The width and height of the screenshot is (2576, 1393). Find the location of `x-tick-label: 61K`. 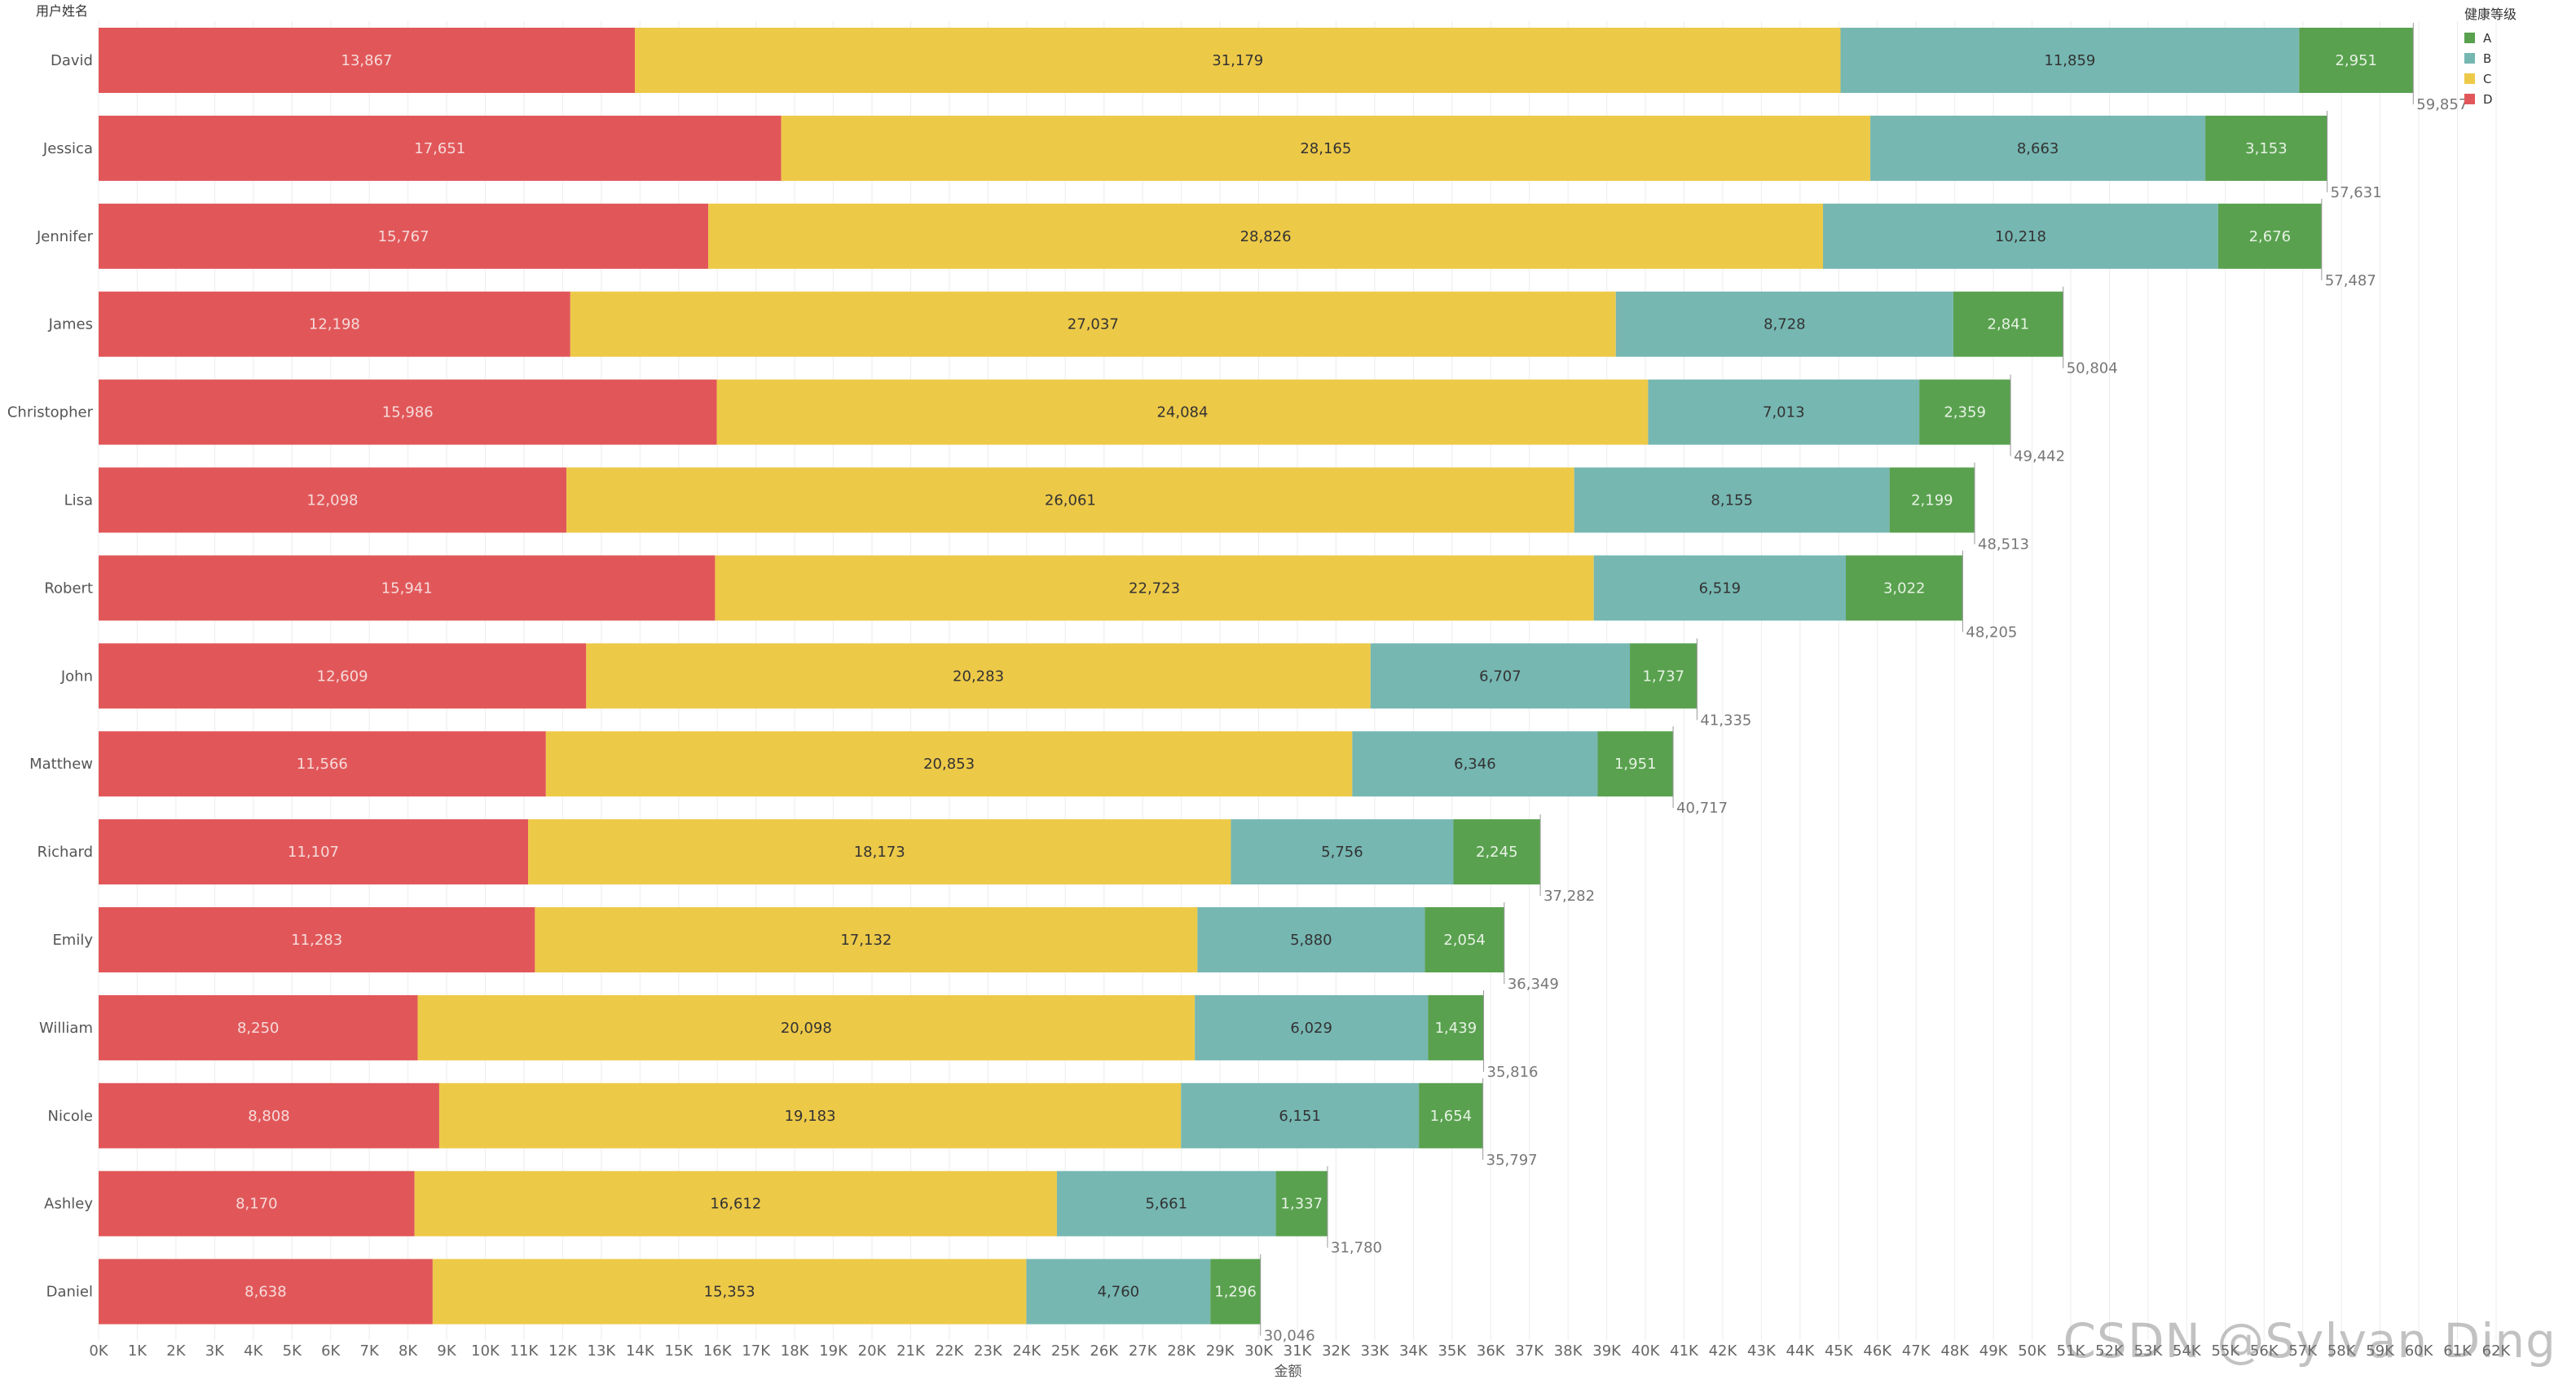

x-tick-label: 61K is located at coordinates (2458, 1351).